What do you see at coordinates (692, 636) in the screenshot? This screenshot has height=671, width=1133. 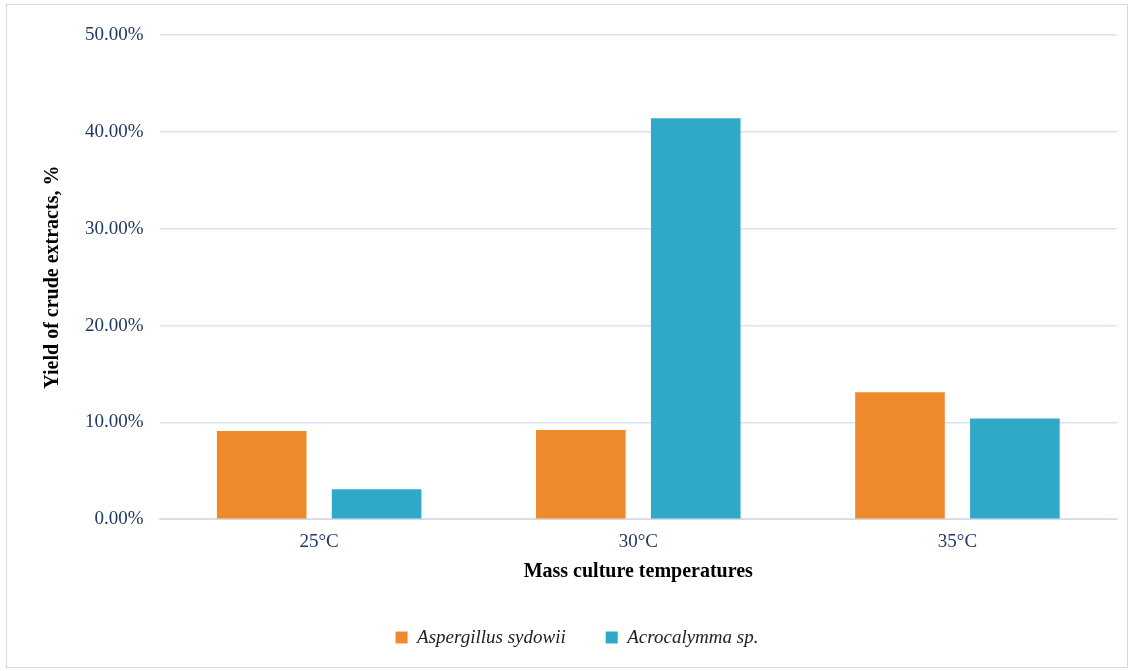 I see `legend-label: Acrocalymma sp.` at bounding box center [692, 636].